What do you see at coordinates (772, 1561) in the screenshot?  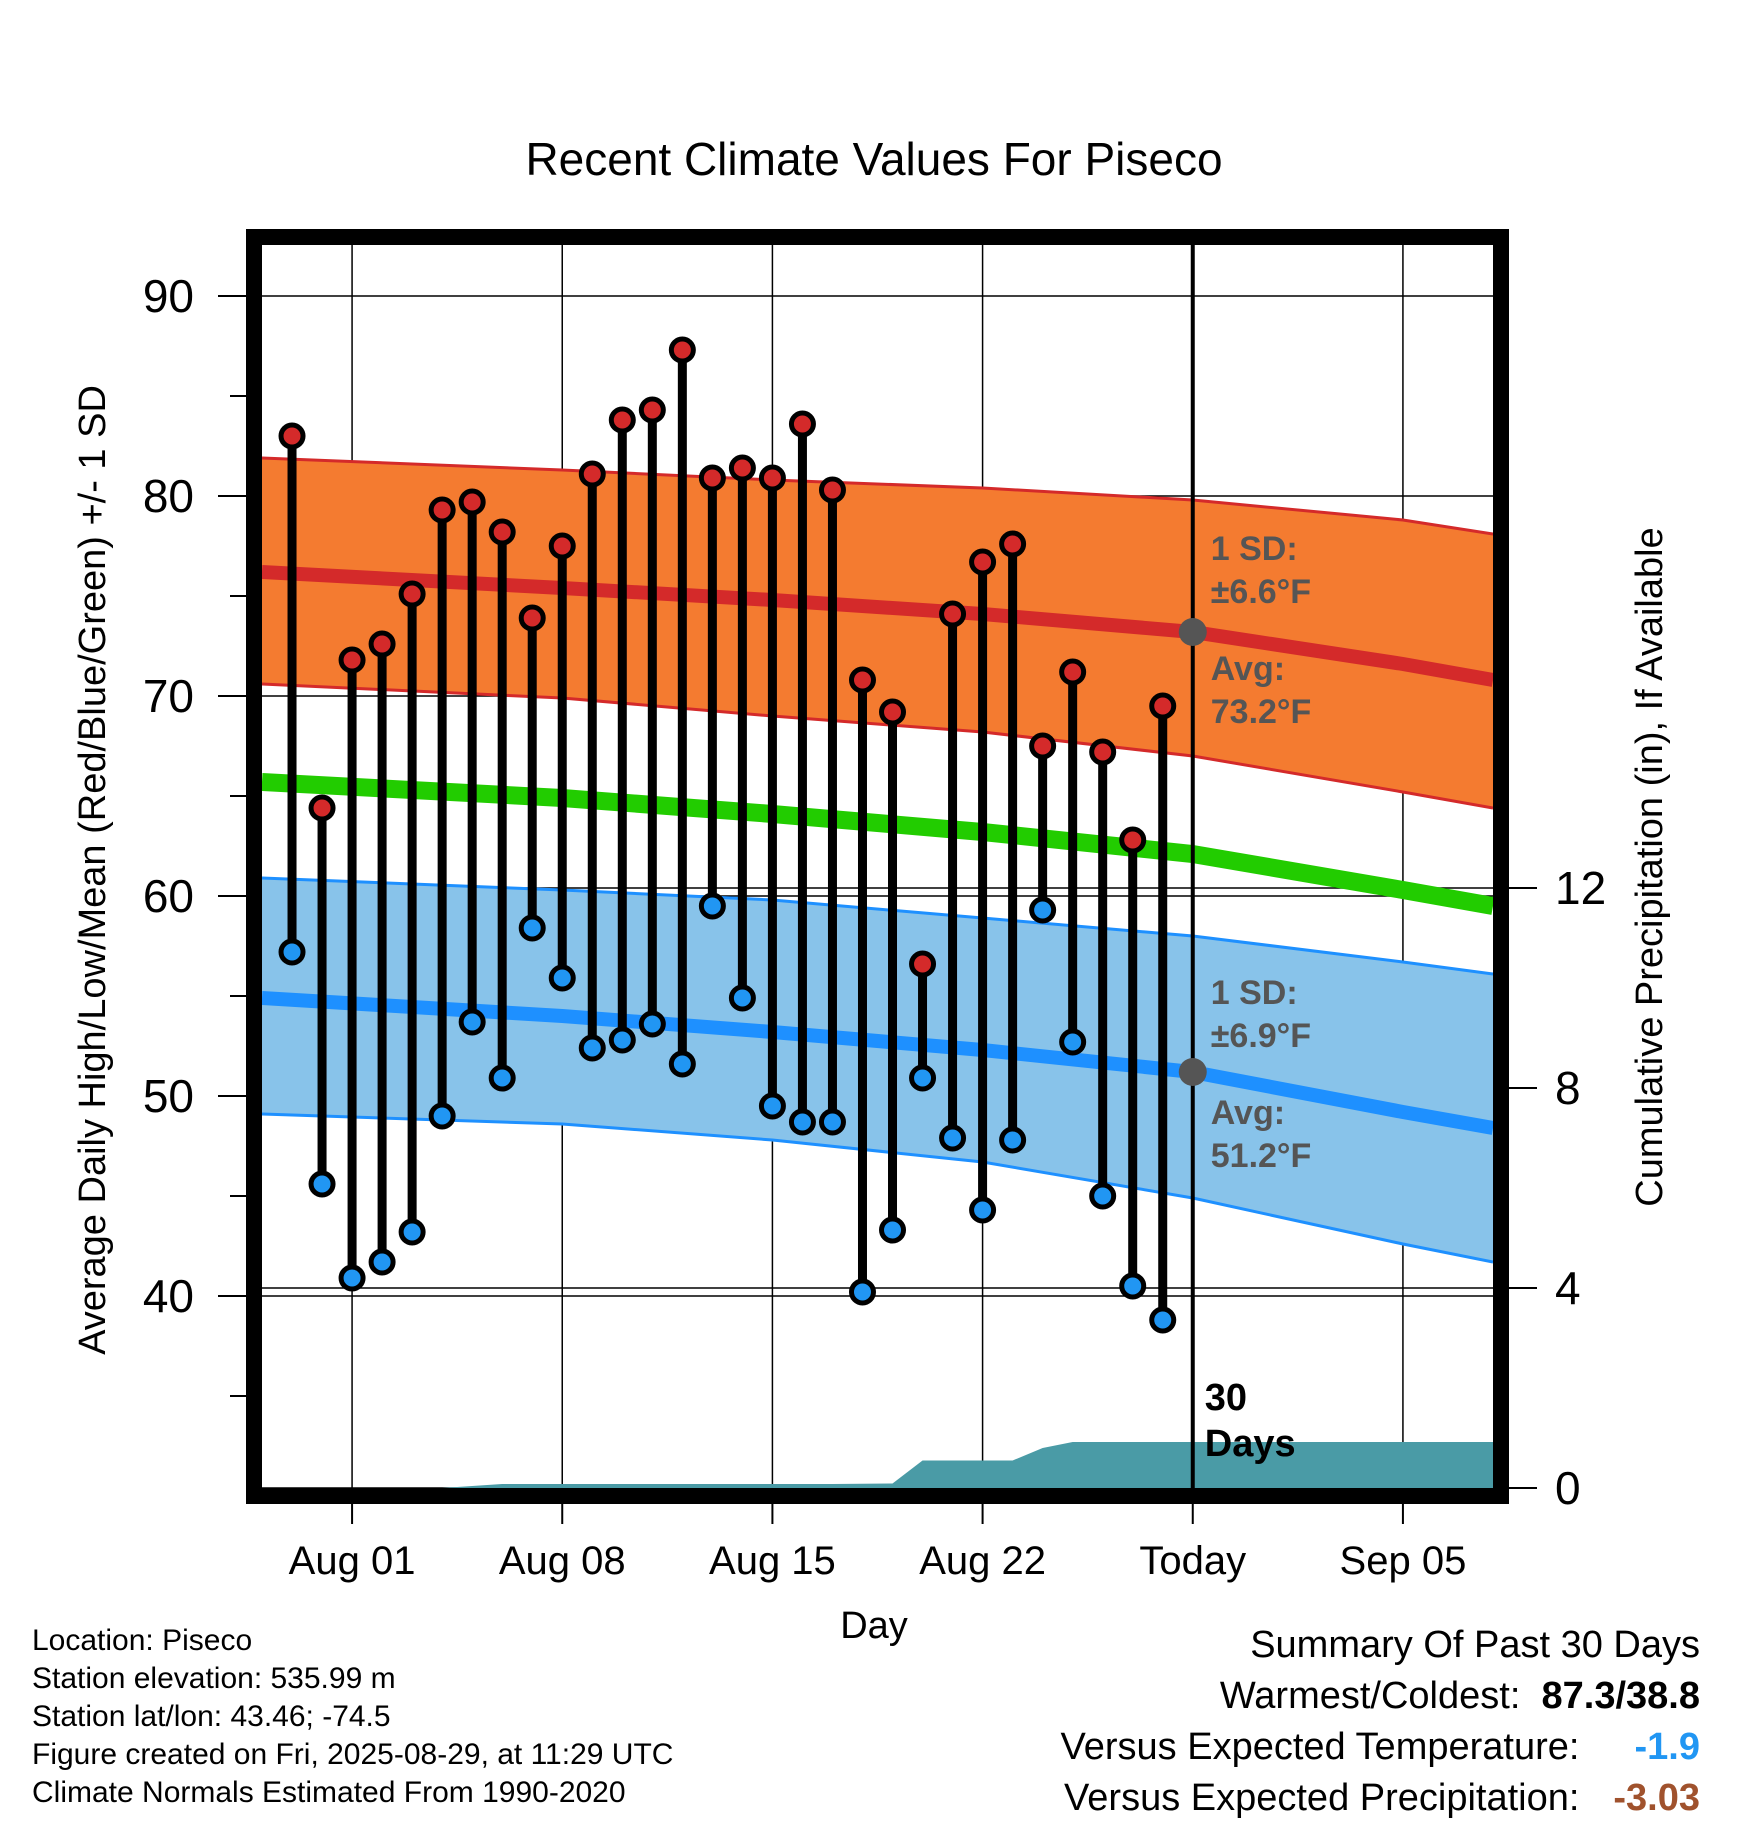 I see `x-tick-label: Aug 15` at bounding box center [772, 1561].